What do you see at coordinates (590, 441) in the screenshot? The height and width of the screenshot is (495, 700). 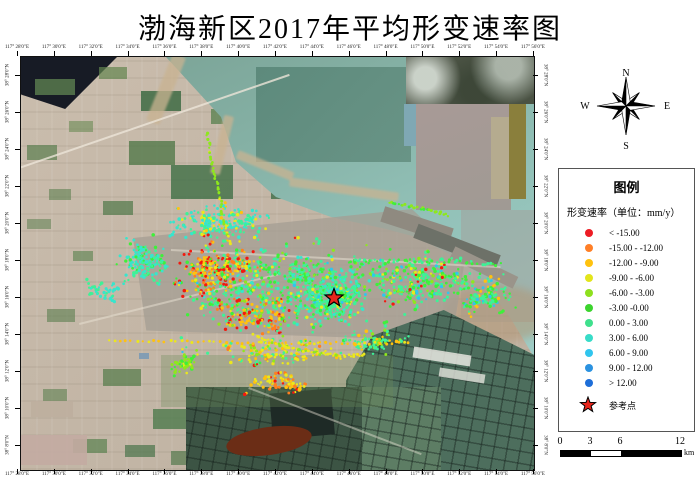 I see `scale-bar-number: 3` at bounding box center [590, 441].